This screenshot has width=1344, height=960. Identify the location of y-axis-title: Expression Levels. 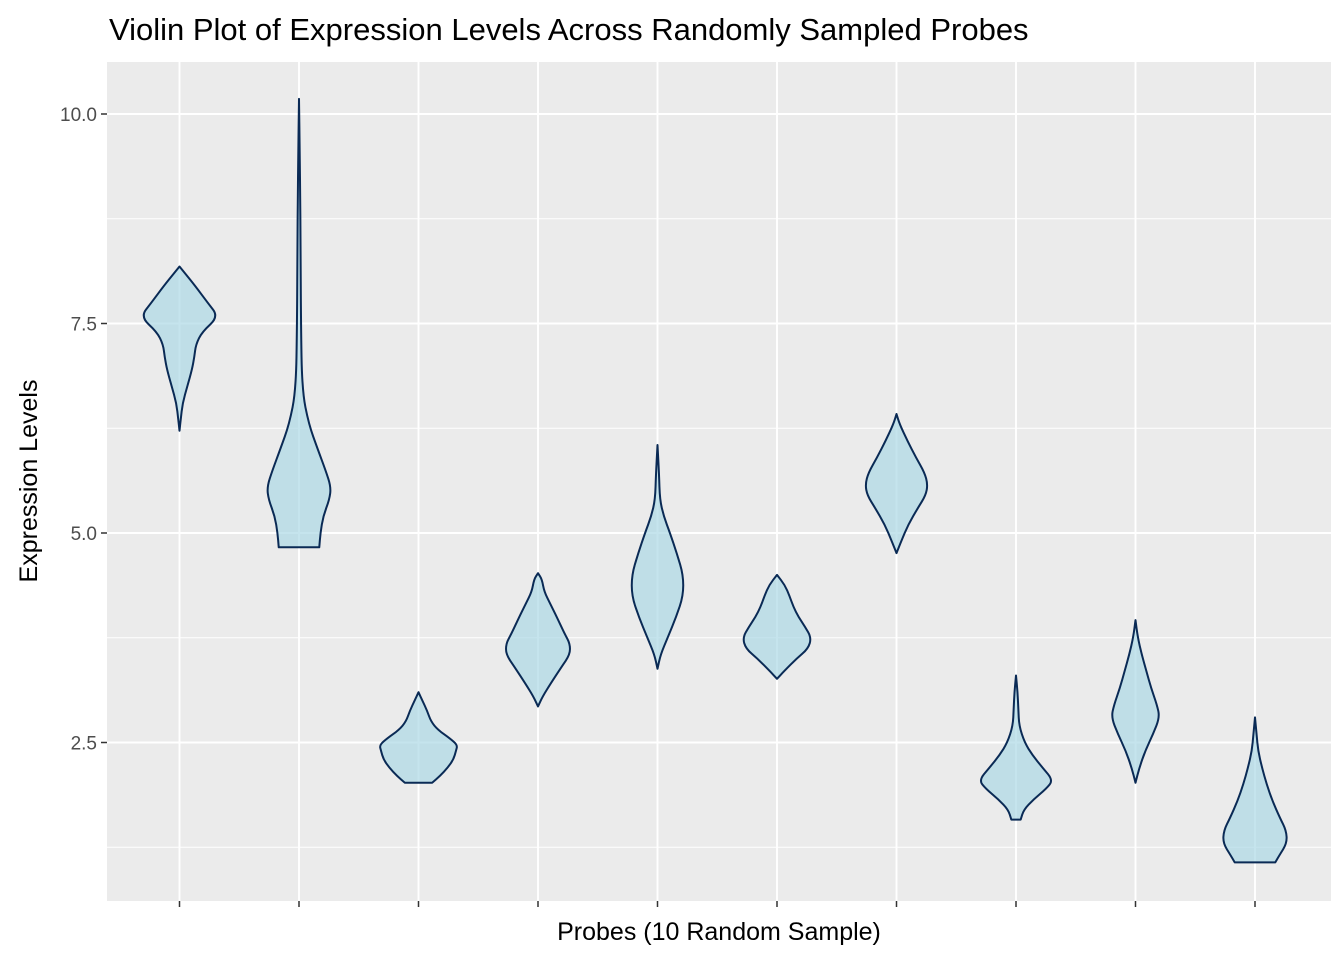
(29, 481).